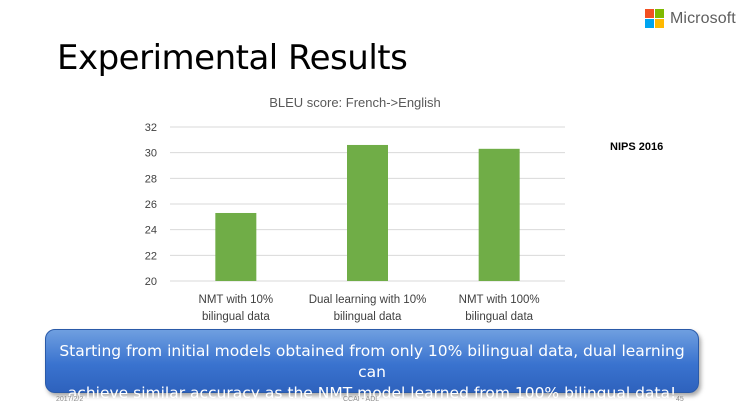  What do you see at coordinates (151, 282) in the screenshot?
I see `y-tick-label: 20` at bounding box center [151, 282].